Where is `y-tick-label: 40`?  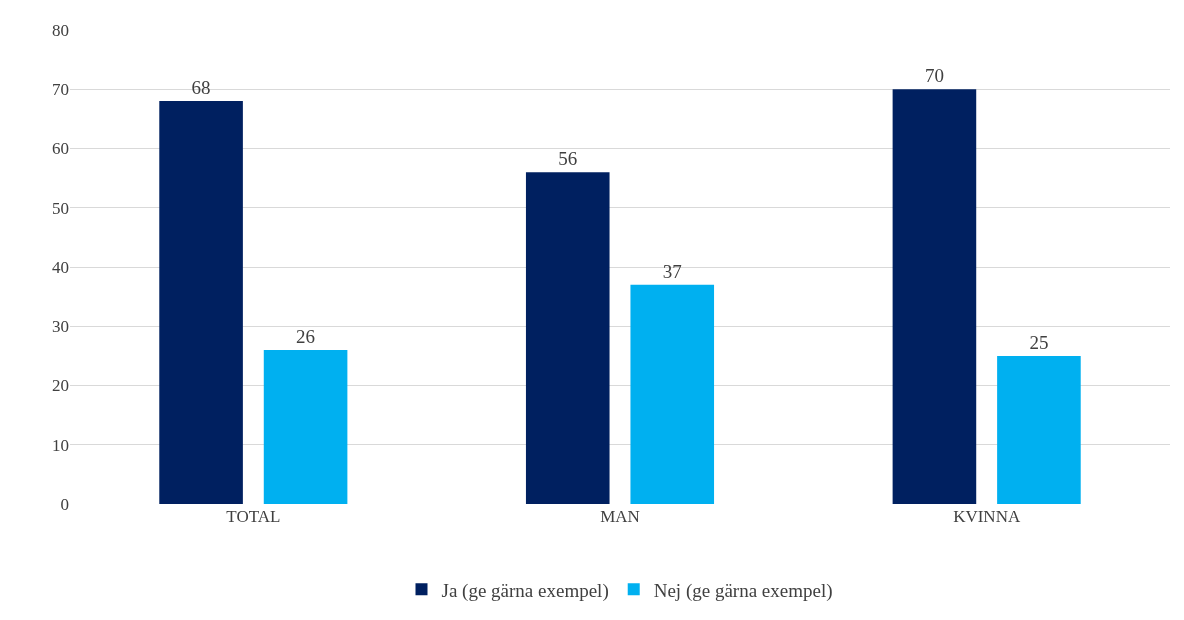
y-tick-label: 40 is located at coordinates (60, 267).